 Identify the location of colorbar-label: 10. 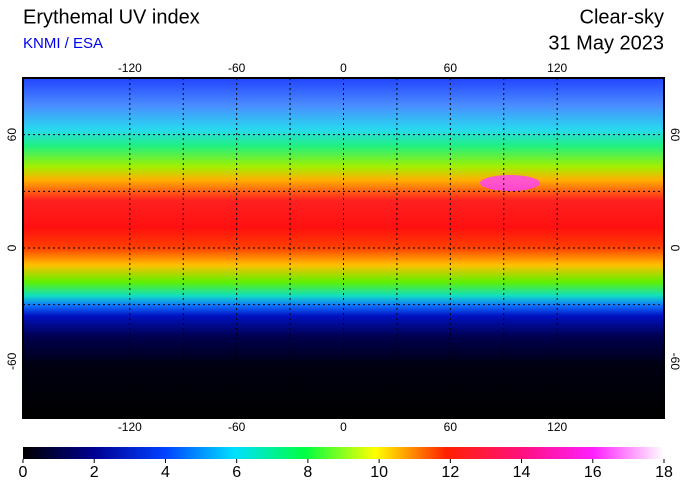
(379, 472).